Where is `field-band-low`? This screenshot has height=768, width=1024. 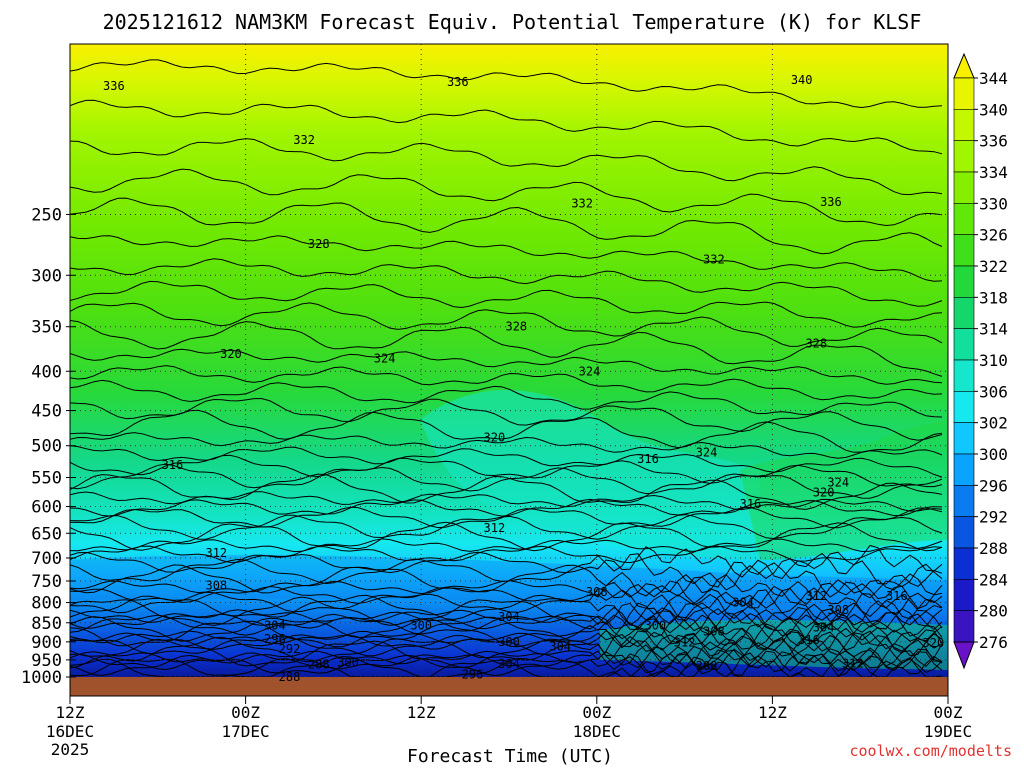 field-band-low is located at coordinates (509, 582).